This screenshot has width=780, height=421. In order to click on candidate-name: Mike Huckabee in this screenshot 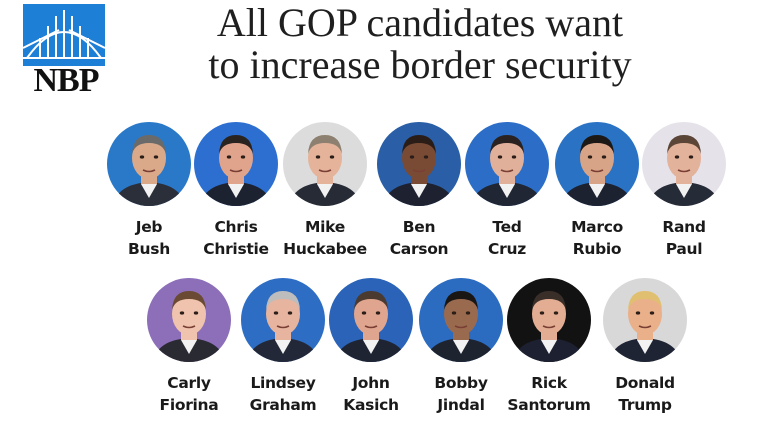, I will do `click(325, 238)`.